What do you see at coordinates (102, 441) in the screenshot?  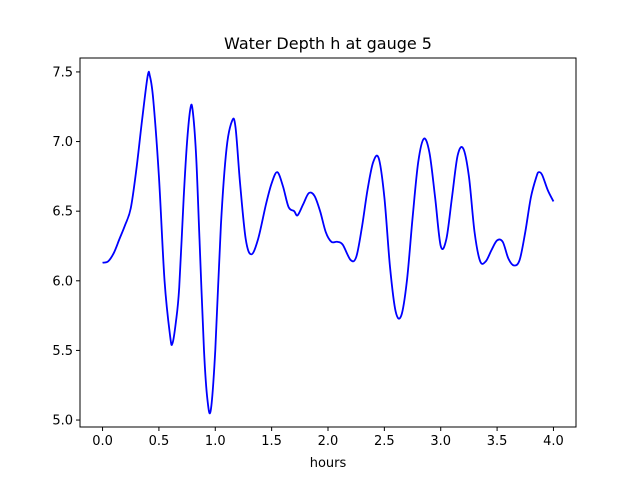 I see `x-tick-label: 0.0` at bounding box center [102, 441].